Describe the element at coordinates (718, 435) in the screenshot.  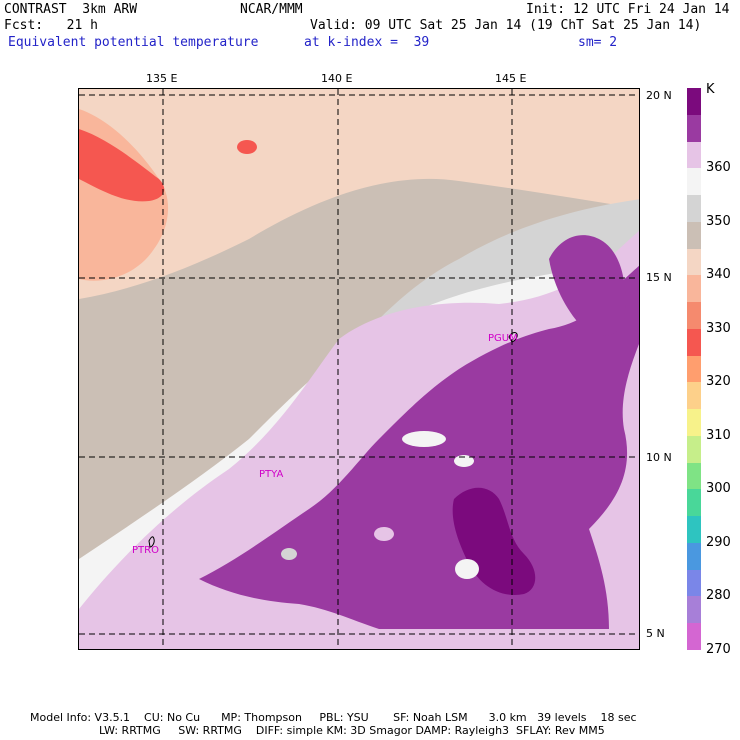
I see `legend-label: 310` at that location.